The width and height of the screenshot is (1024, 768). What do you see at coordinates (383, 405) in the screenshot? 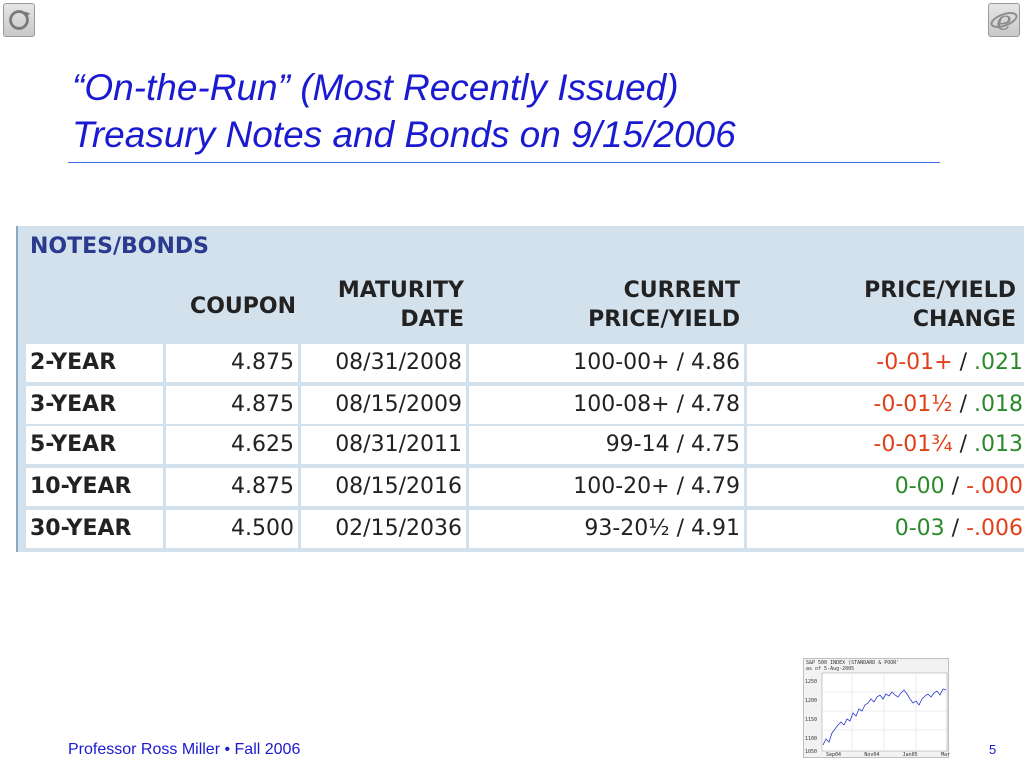
I see `row-maturity: 08/15/2009` at bounding box center [383, 405].